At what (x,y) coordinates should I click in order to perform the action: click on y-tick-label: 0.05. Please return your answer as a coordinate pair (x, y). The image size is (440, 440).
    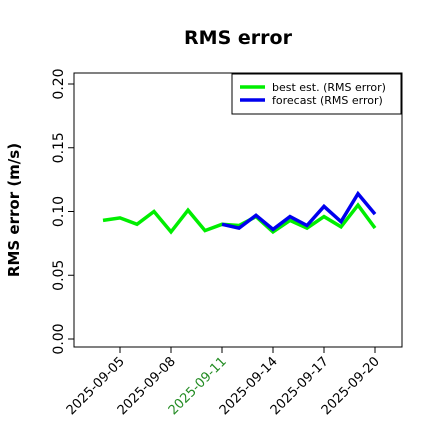
    Looking at the image, I should click on (59, 275).